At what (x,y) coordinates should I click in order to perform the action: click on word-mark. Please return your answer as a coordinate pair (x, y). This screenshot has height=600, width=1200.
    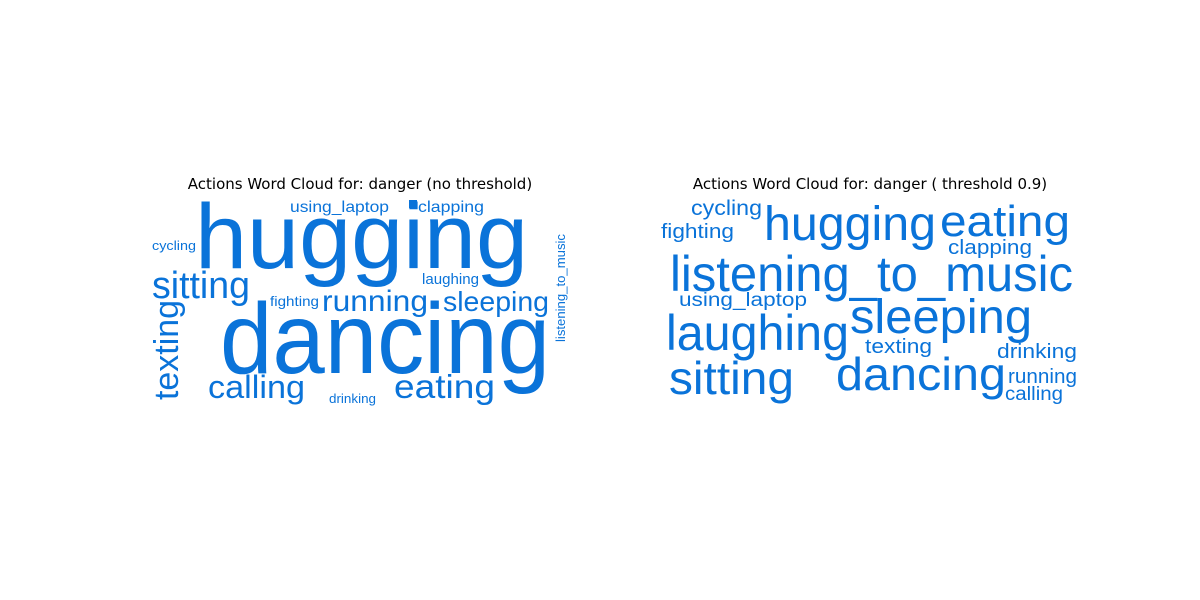
    Looking at the image, I should click on (413, 204).